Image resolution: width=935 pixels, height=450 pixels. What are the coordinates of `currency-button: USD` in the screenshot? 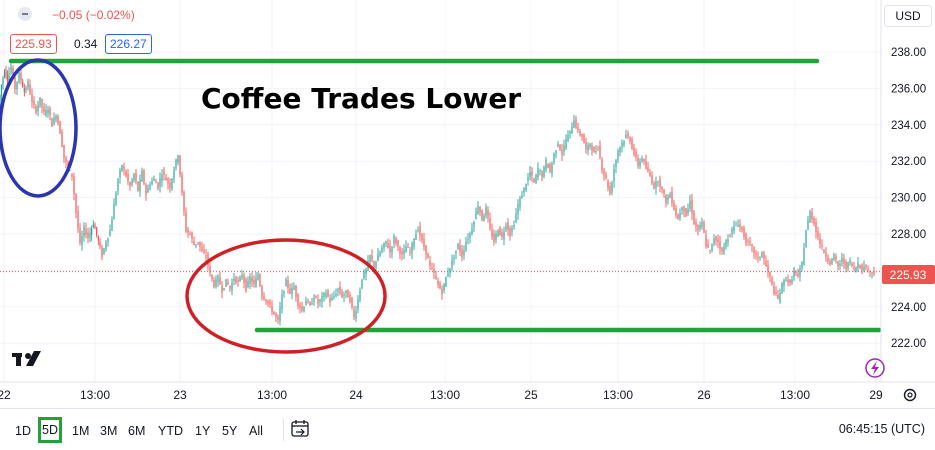 It's located at (908, 16).